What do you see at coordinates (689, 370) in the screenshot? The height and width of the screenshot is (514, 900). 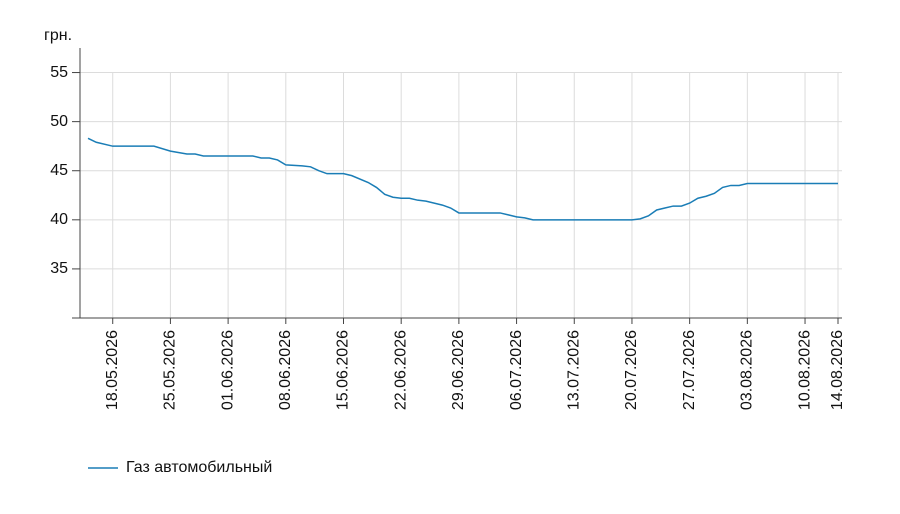 I see `x-tick-label: 27.07.2026` at bounding box center [689, 370].